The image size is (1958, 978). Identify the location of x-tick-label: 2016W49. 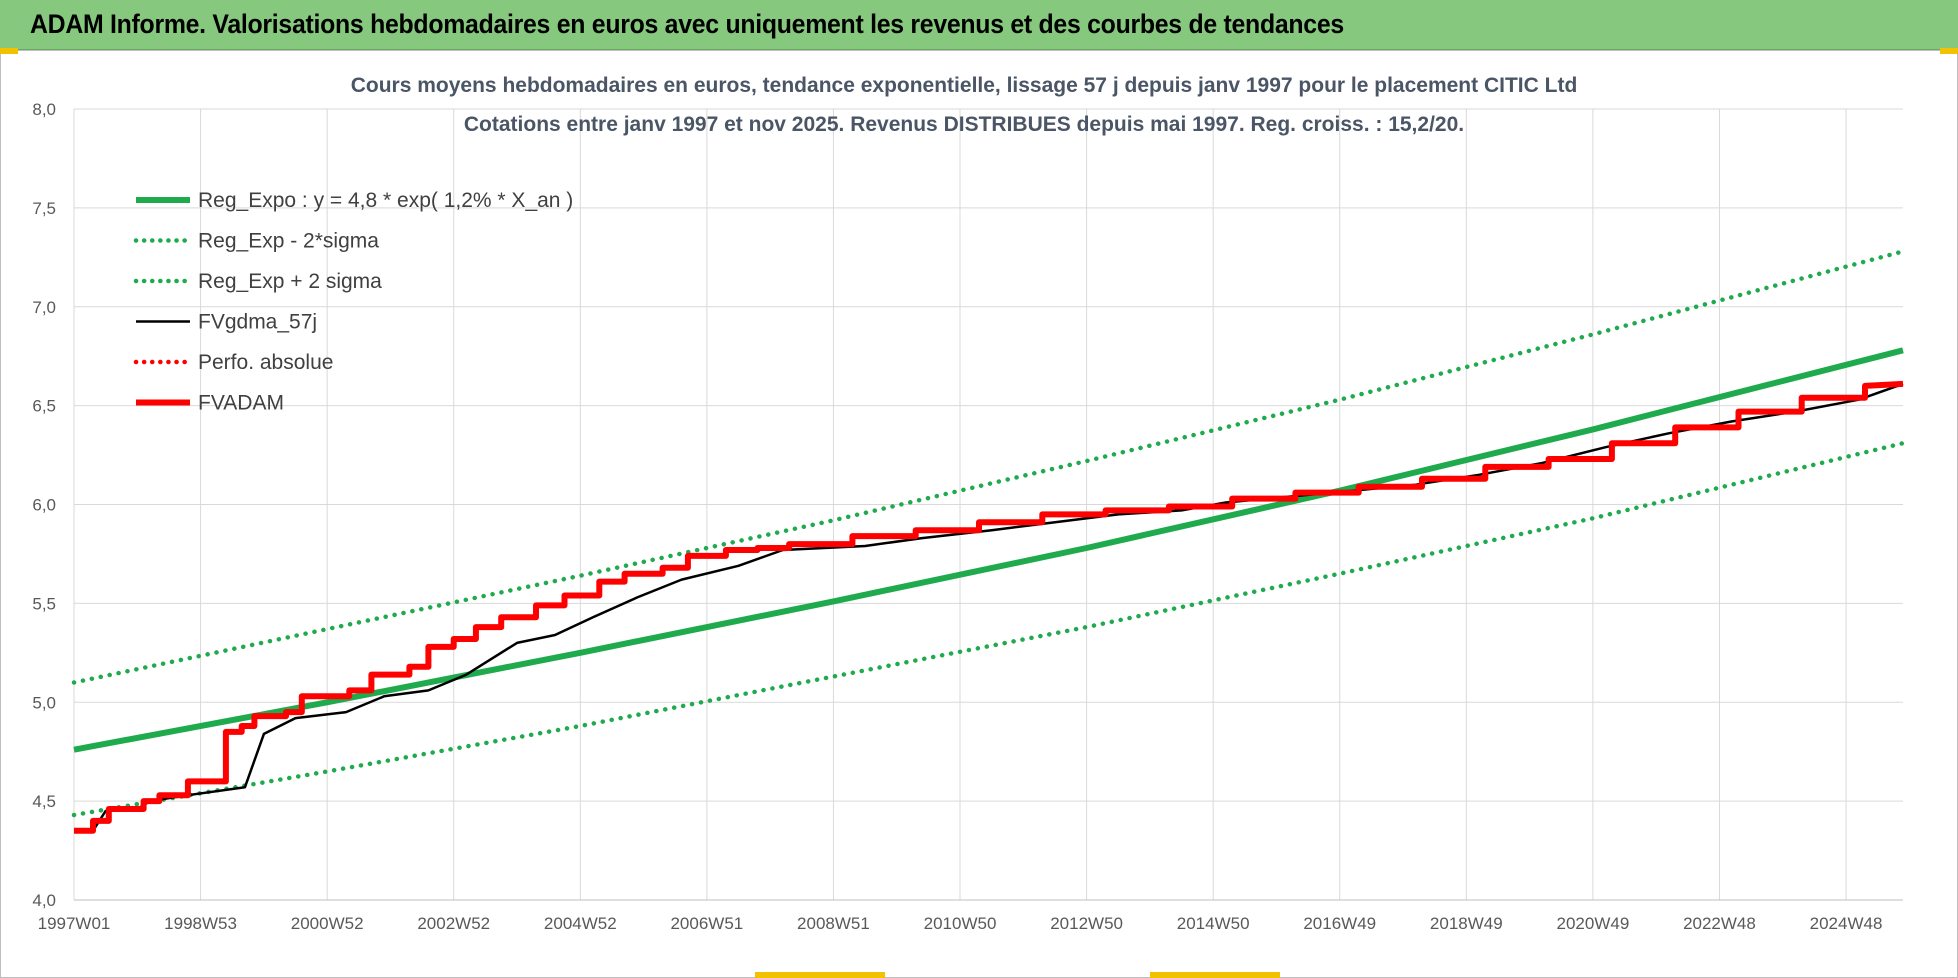
(1339, 923).